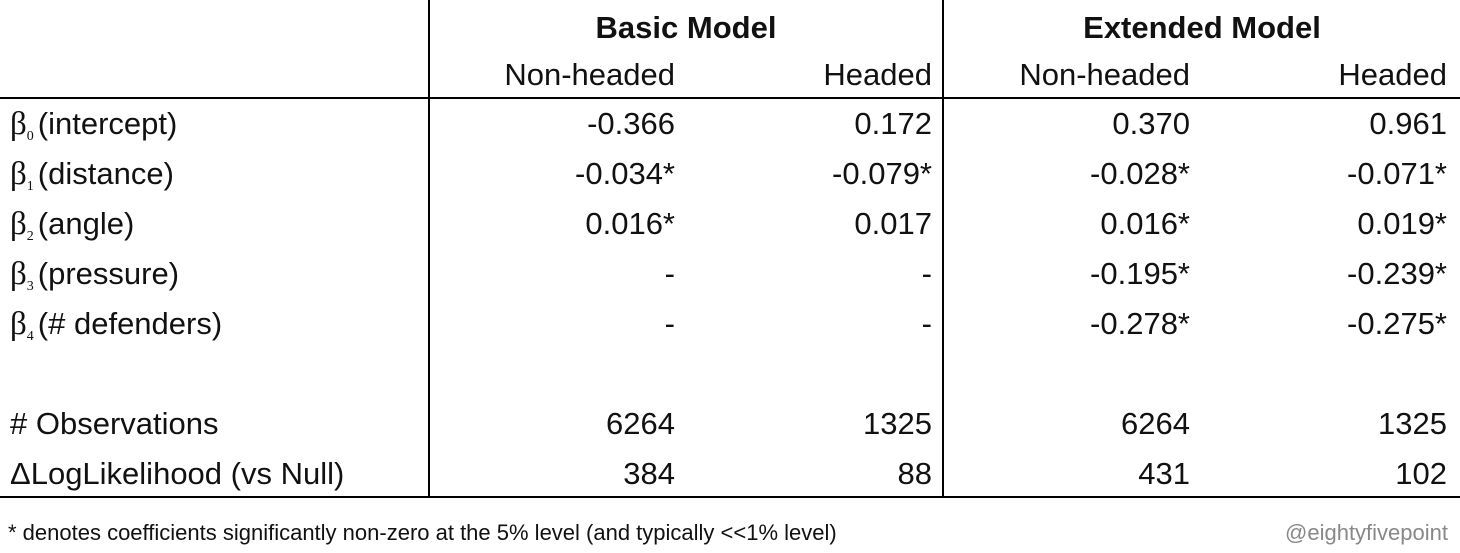 The width and height of the screenshot is (1460, 553). Describe the element at coordinates (730, 497) in the screenshot. I see `bottom-rule` at that location.